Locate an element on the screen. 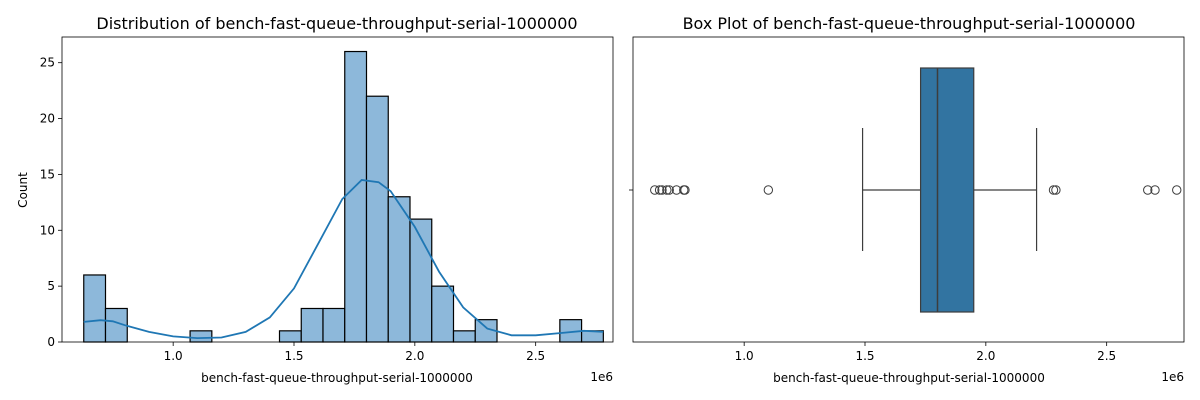 This screenshot has width=1200, height=400. histogram-offset-label: 1e6 is located at coordinates (601, 377).